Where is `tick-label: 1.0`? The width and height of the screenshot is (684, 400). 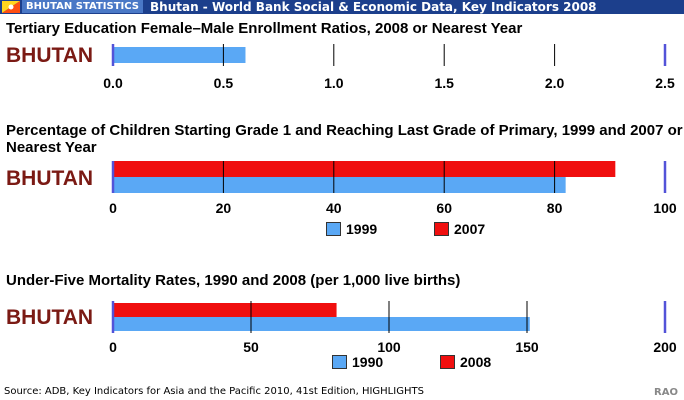 tick-label: 1.0 is located at coordinates (334, 83).